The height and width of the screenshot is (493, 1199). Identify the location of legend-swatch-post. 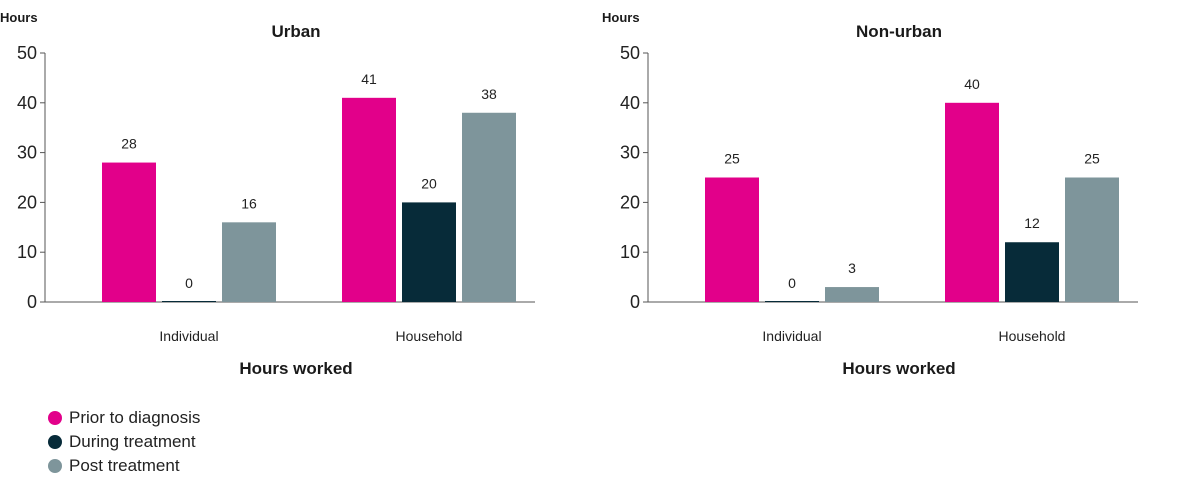
(55, 466).